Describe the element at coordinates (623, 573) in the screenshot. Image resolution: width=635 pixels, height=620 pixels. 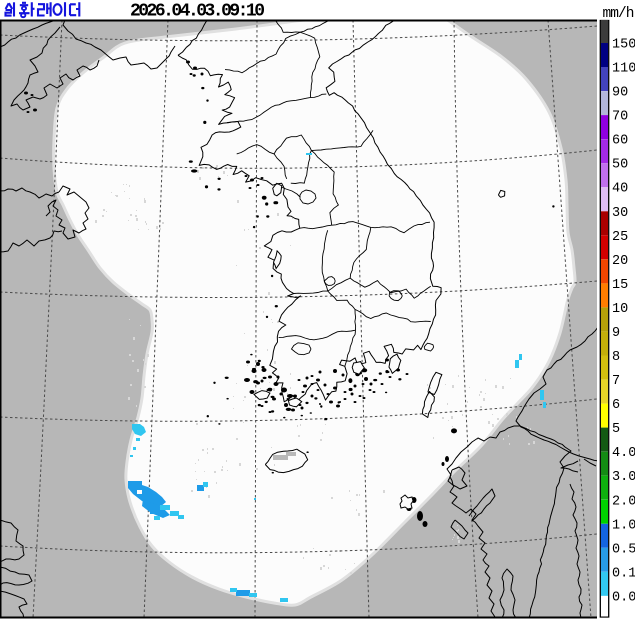
I see `svg-text: 0.1` at that location.